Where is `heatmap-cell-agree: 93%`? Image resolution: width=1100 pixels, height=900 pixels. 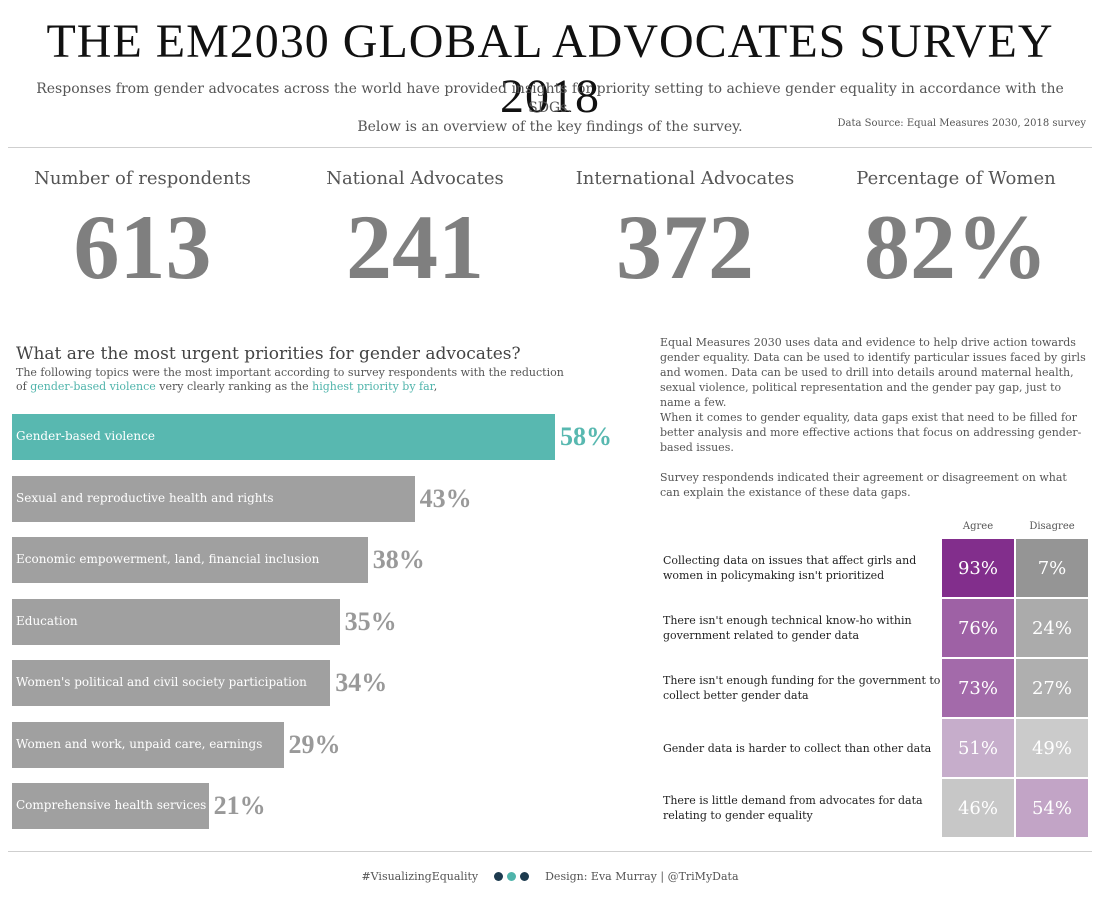 heatmap-cell-agree: 93% is located at coordinates (978, 568).